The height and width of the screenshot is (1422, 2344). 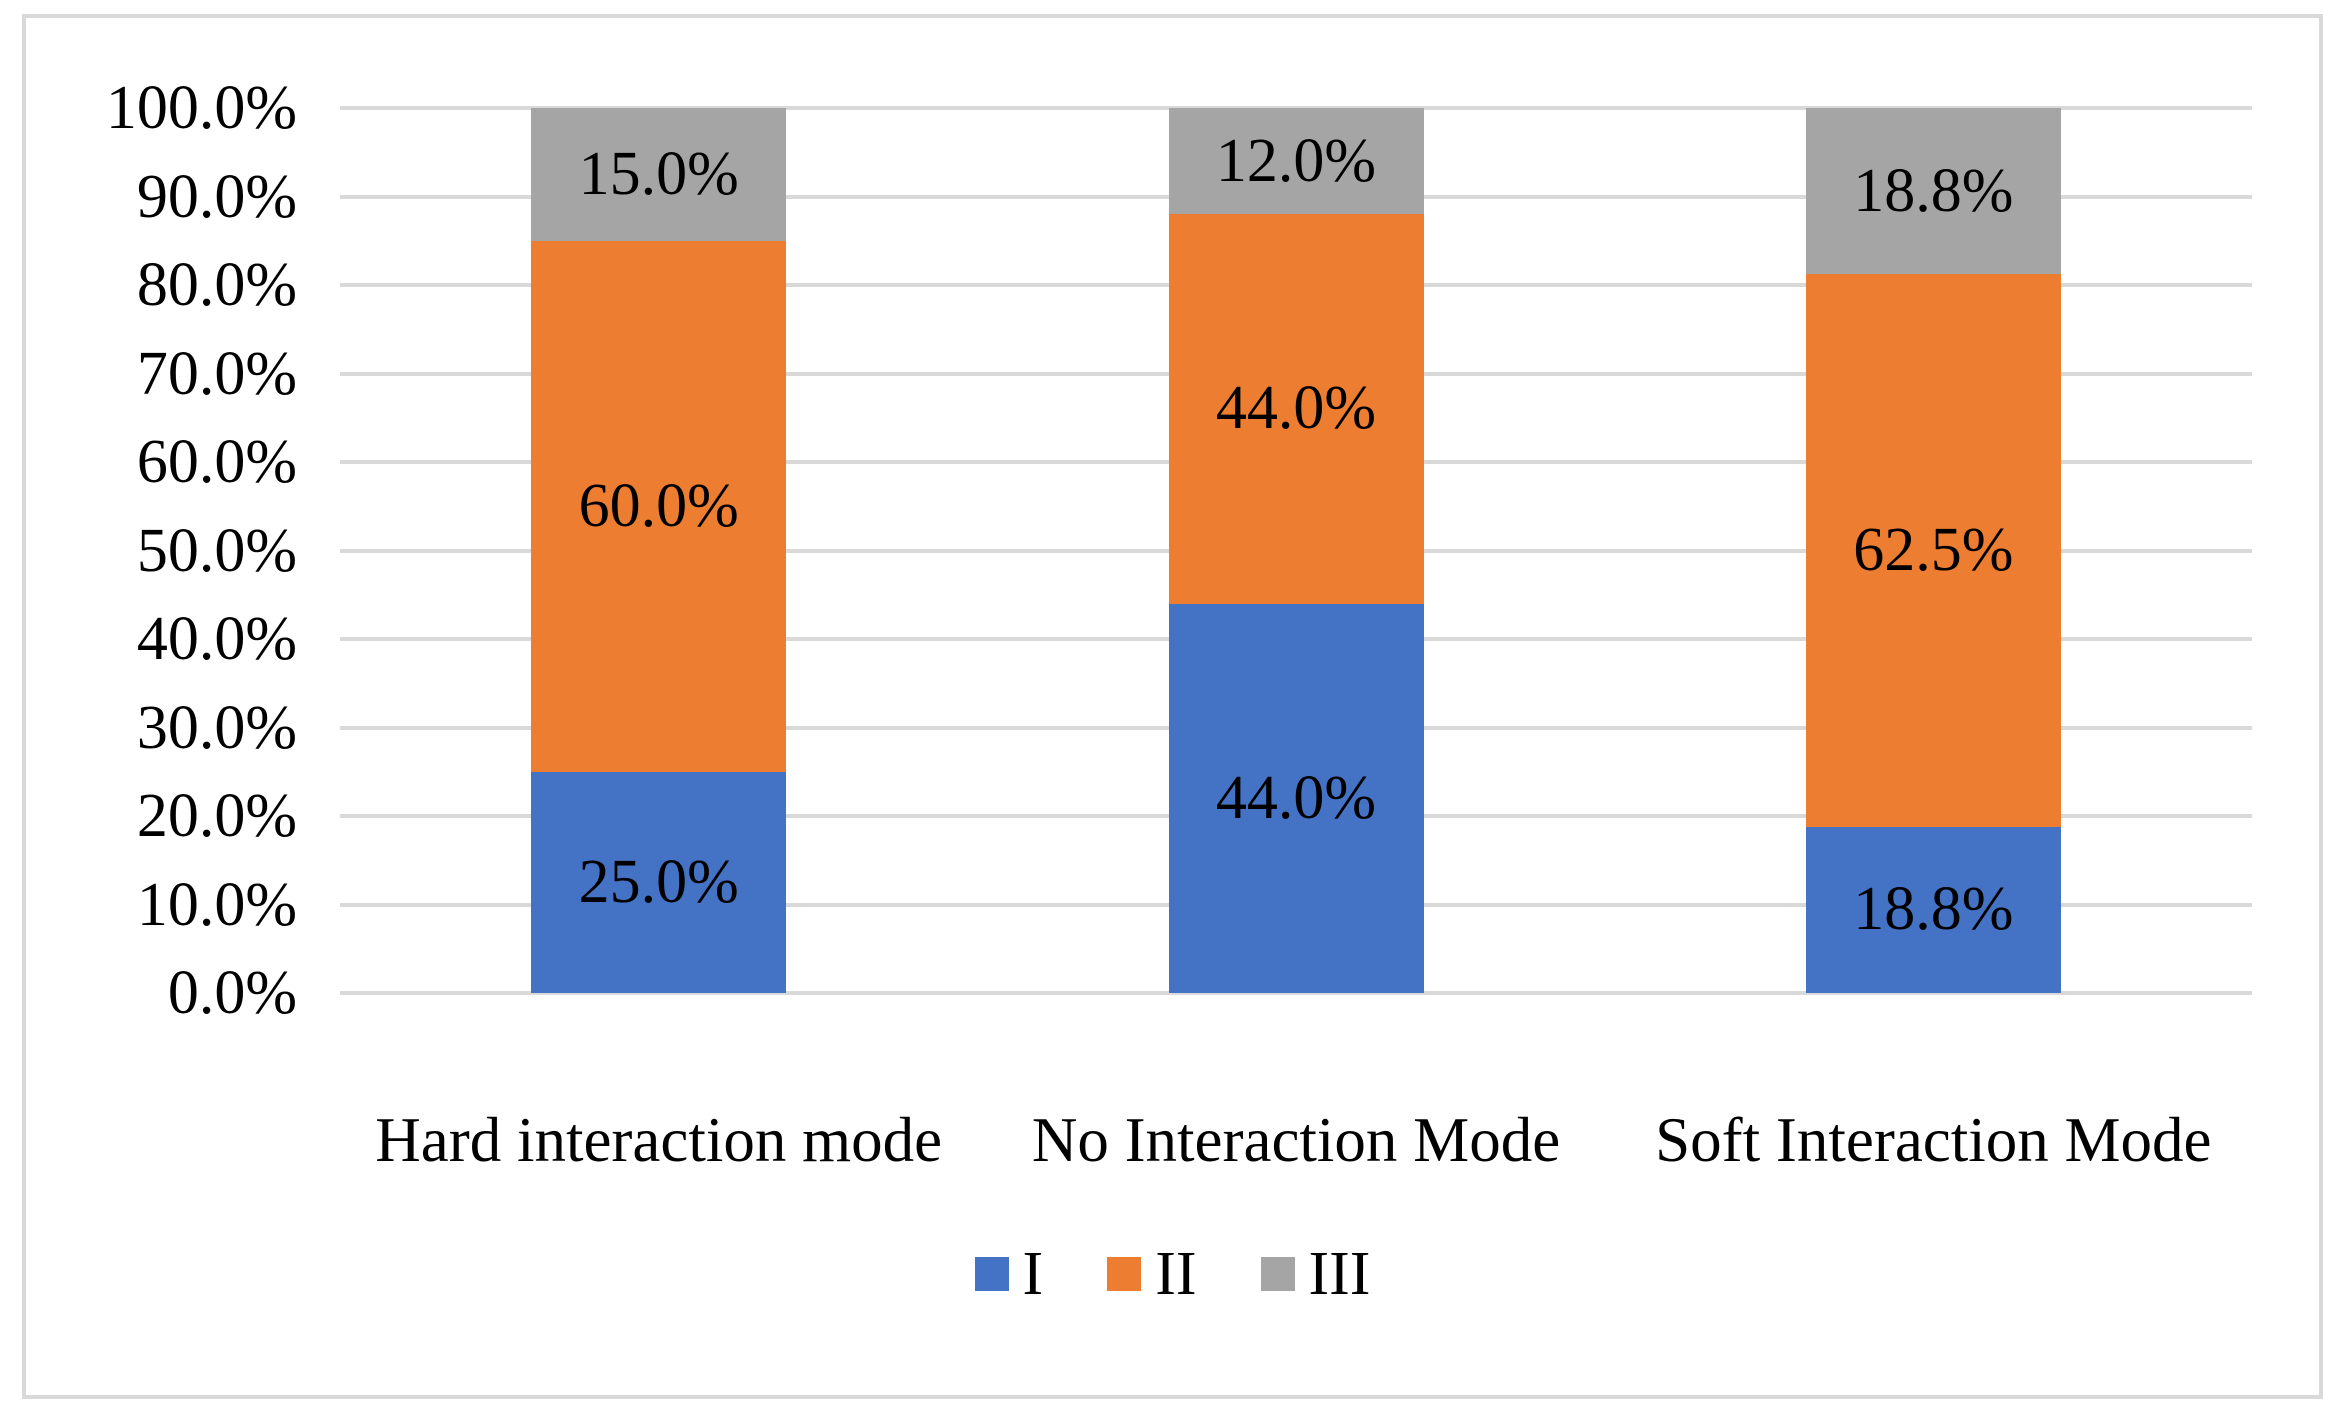 I want to click on data-label: 62.5%, so click(x=1933, y=549).